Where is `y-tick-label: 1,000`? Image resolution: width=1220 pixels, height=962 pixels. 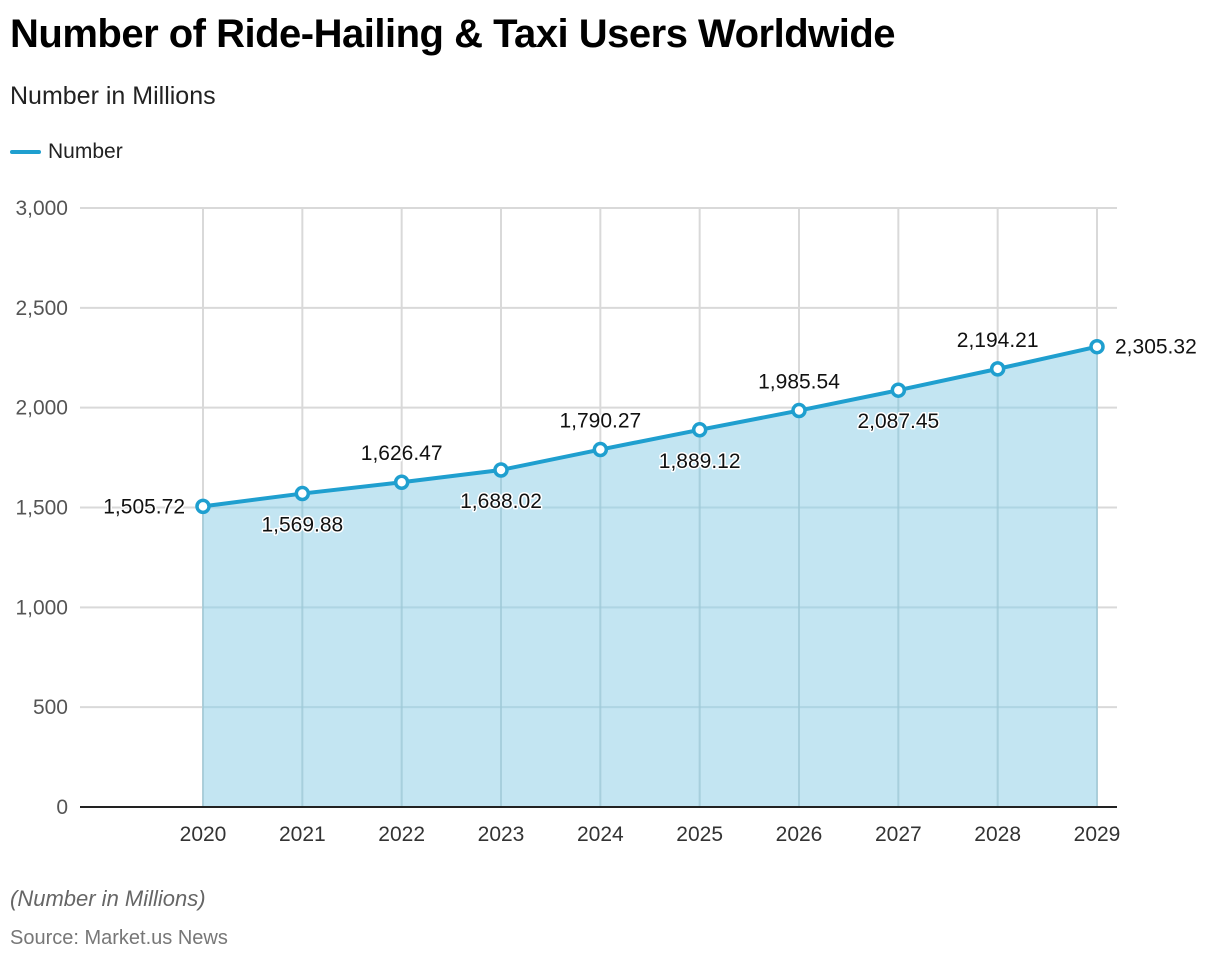 y-tick-label: 1,000 is located at coordinates (41, 607).